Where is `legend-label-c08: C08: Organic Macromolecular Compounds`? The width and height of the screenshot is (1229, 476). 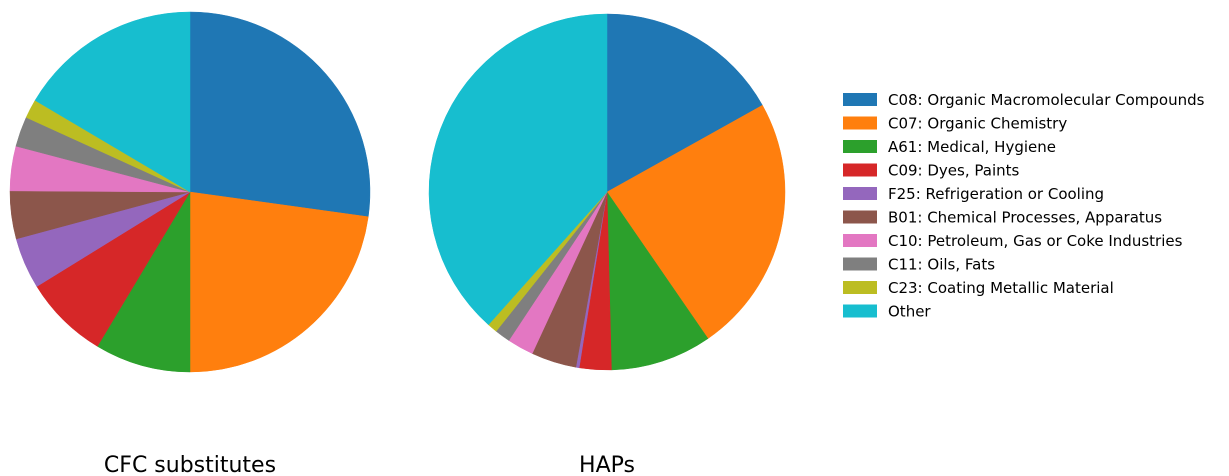 legend-label-c08: C08: Organic Macromolecular Compounds is located at coordinates (1046, 100).